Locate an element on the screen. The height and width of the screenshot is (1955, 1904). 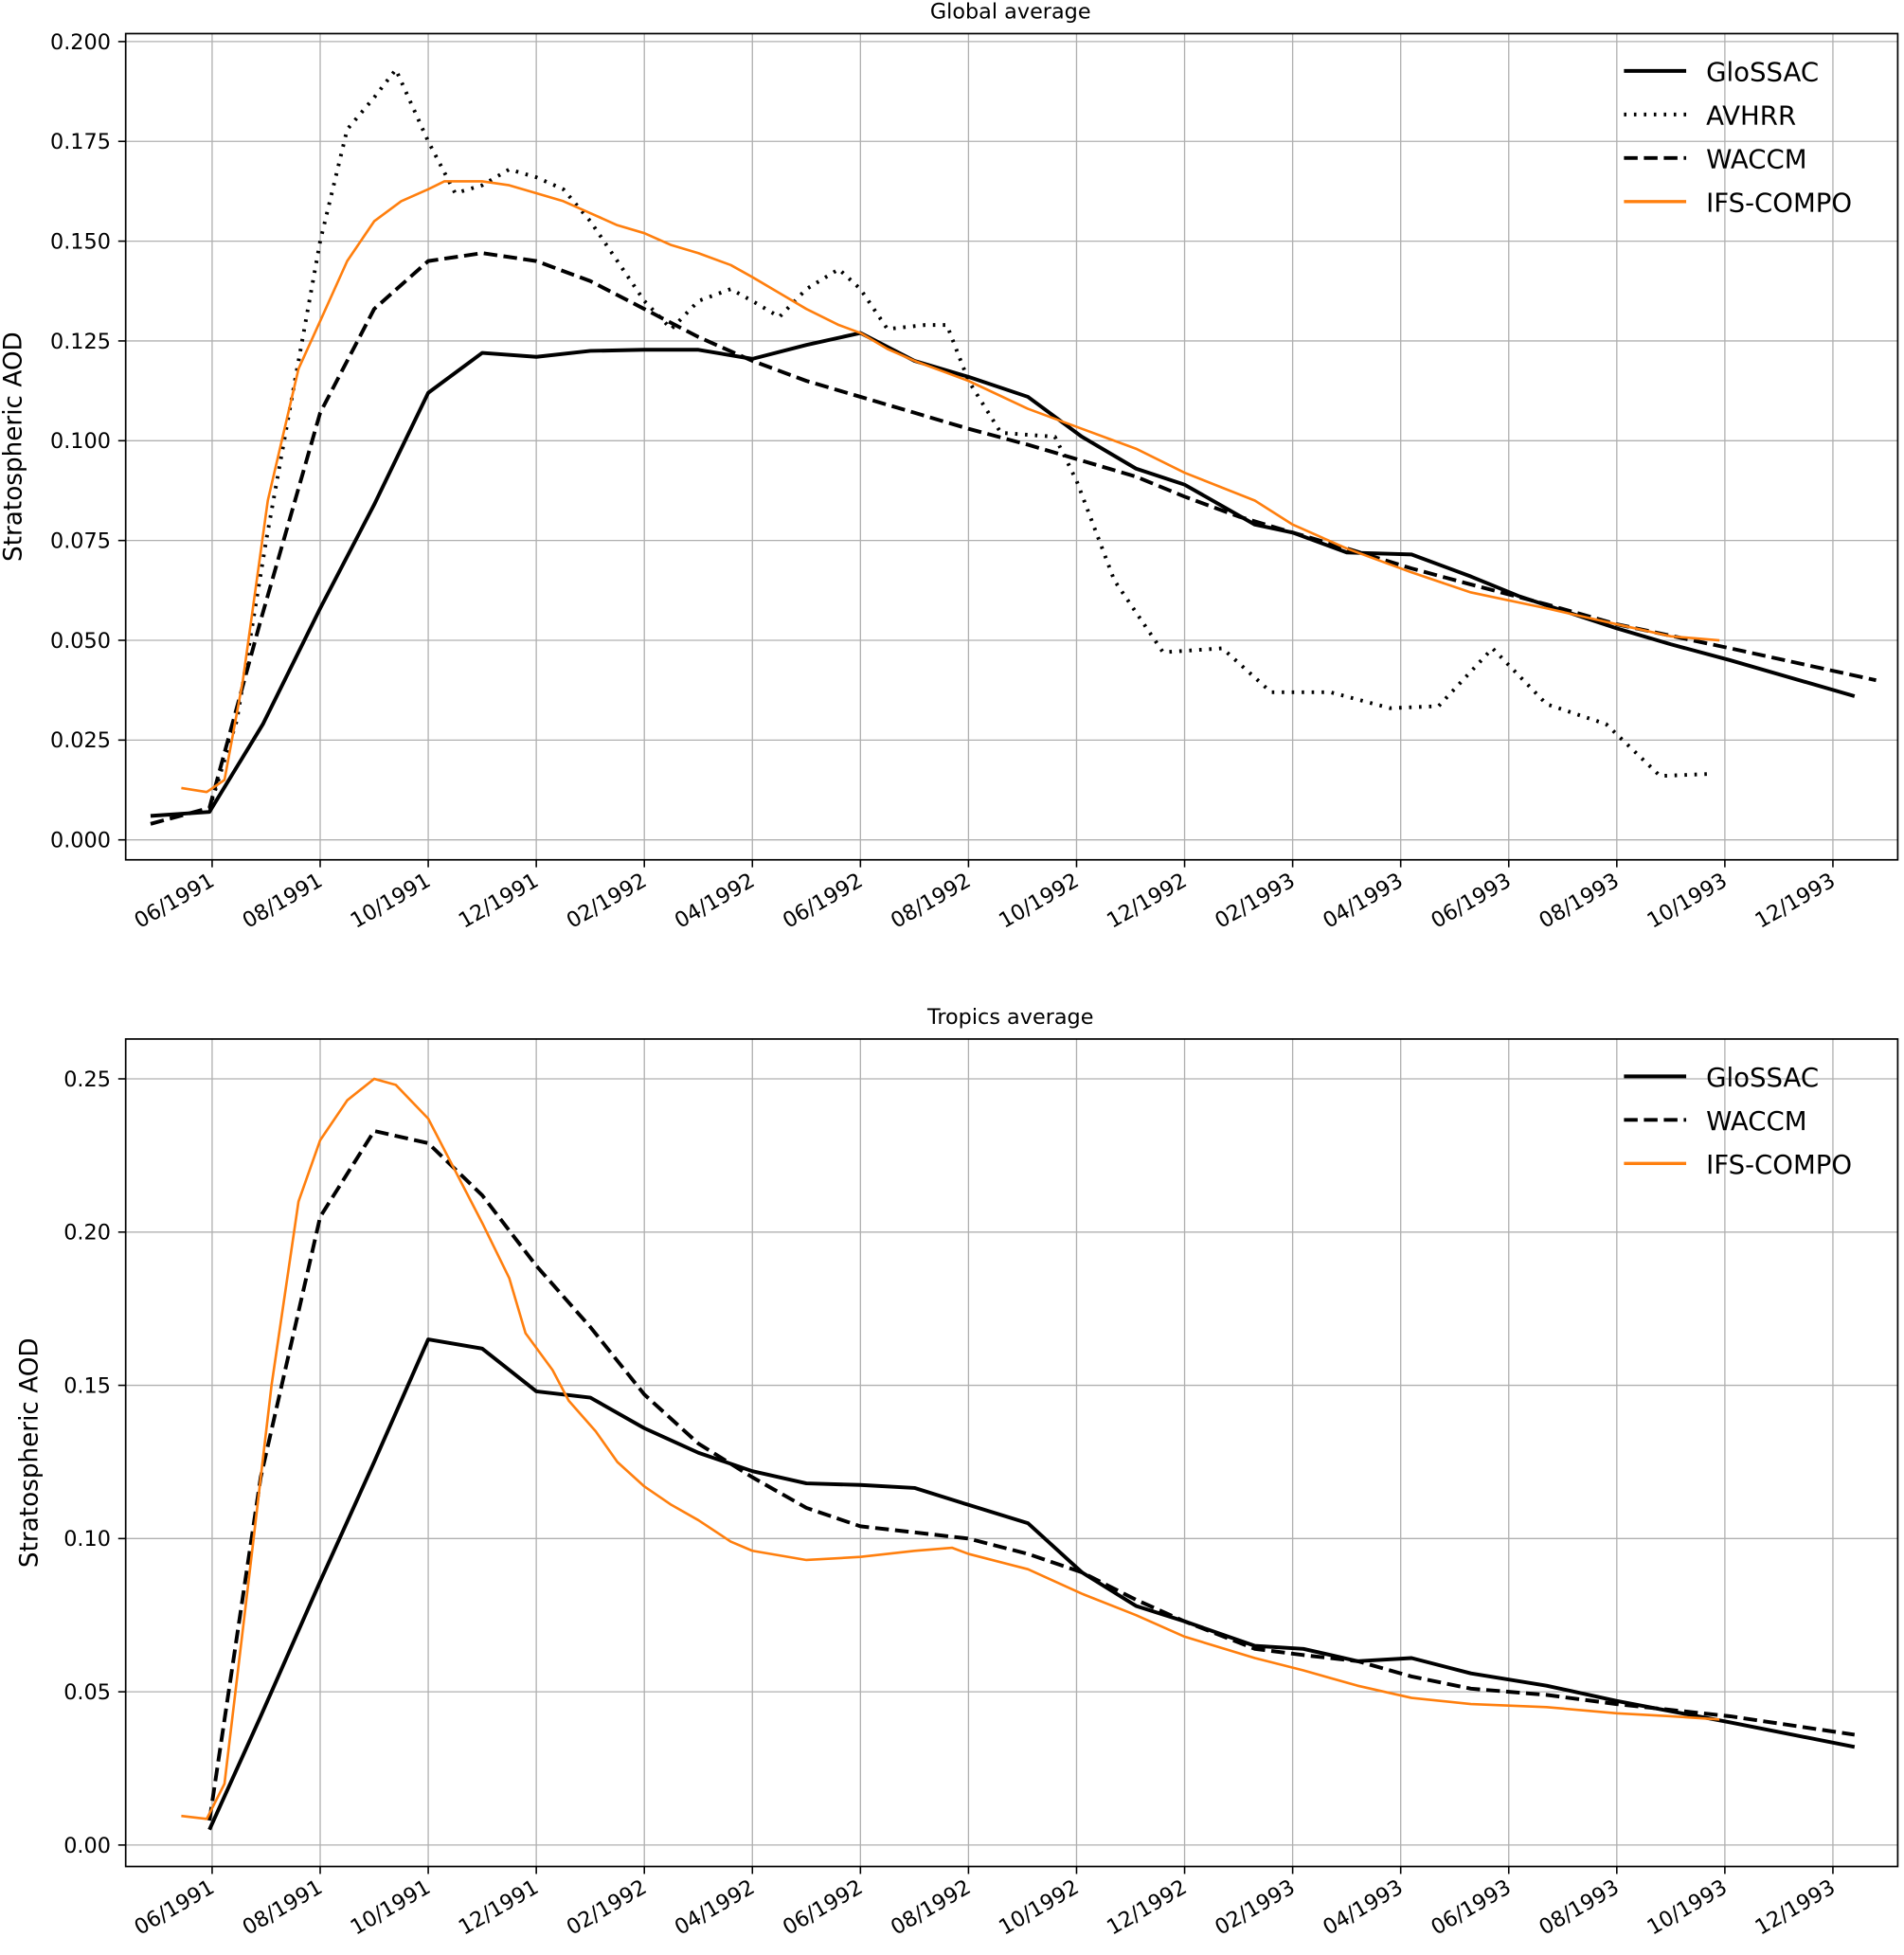
y-tick-label: 0.075 is located at coordinates (80, 541).